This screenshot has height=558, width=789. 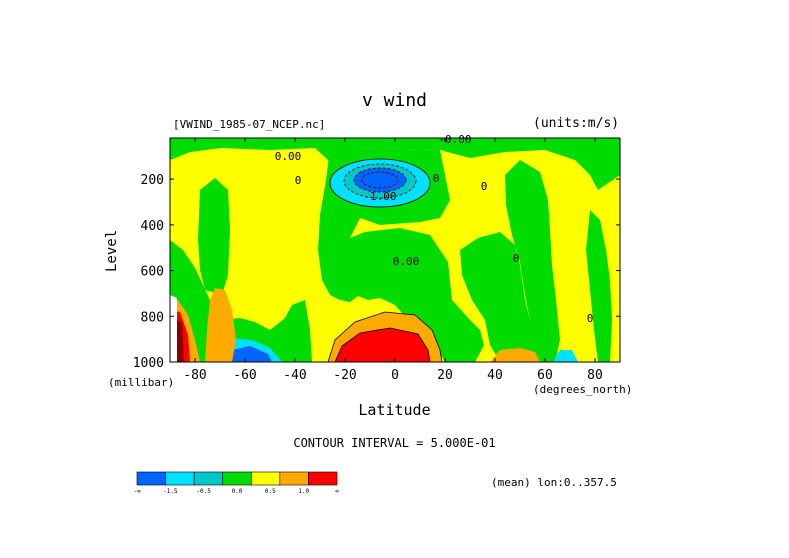 What do you see at coordinates (152, 180) in the screenshot?
I see `y-tick-label: 200` at bounding box center [152, 180].